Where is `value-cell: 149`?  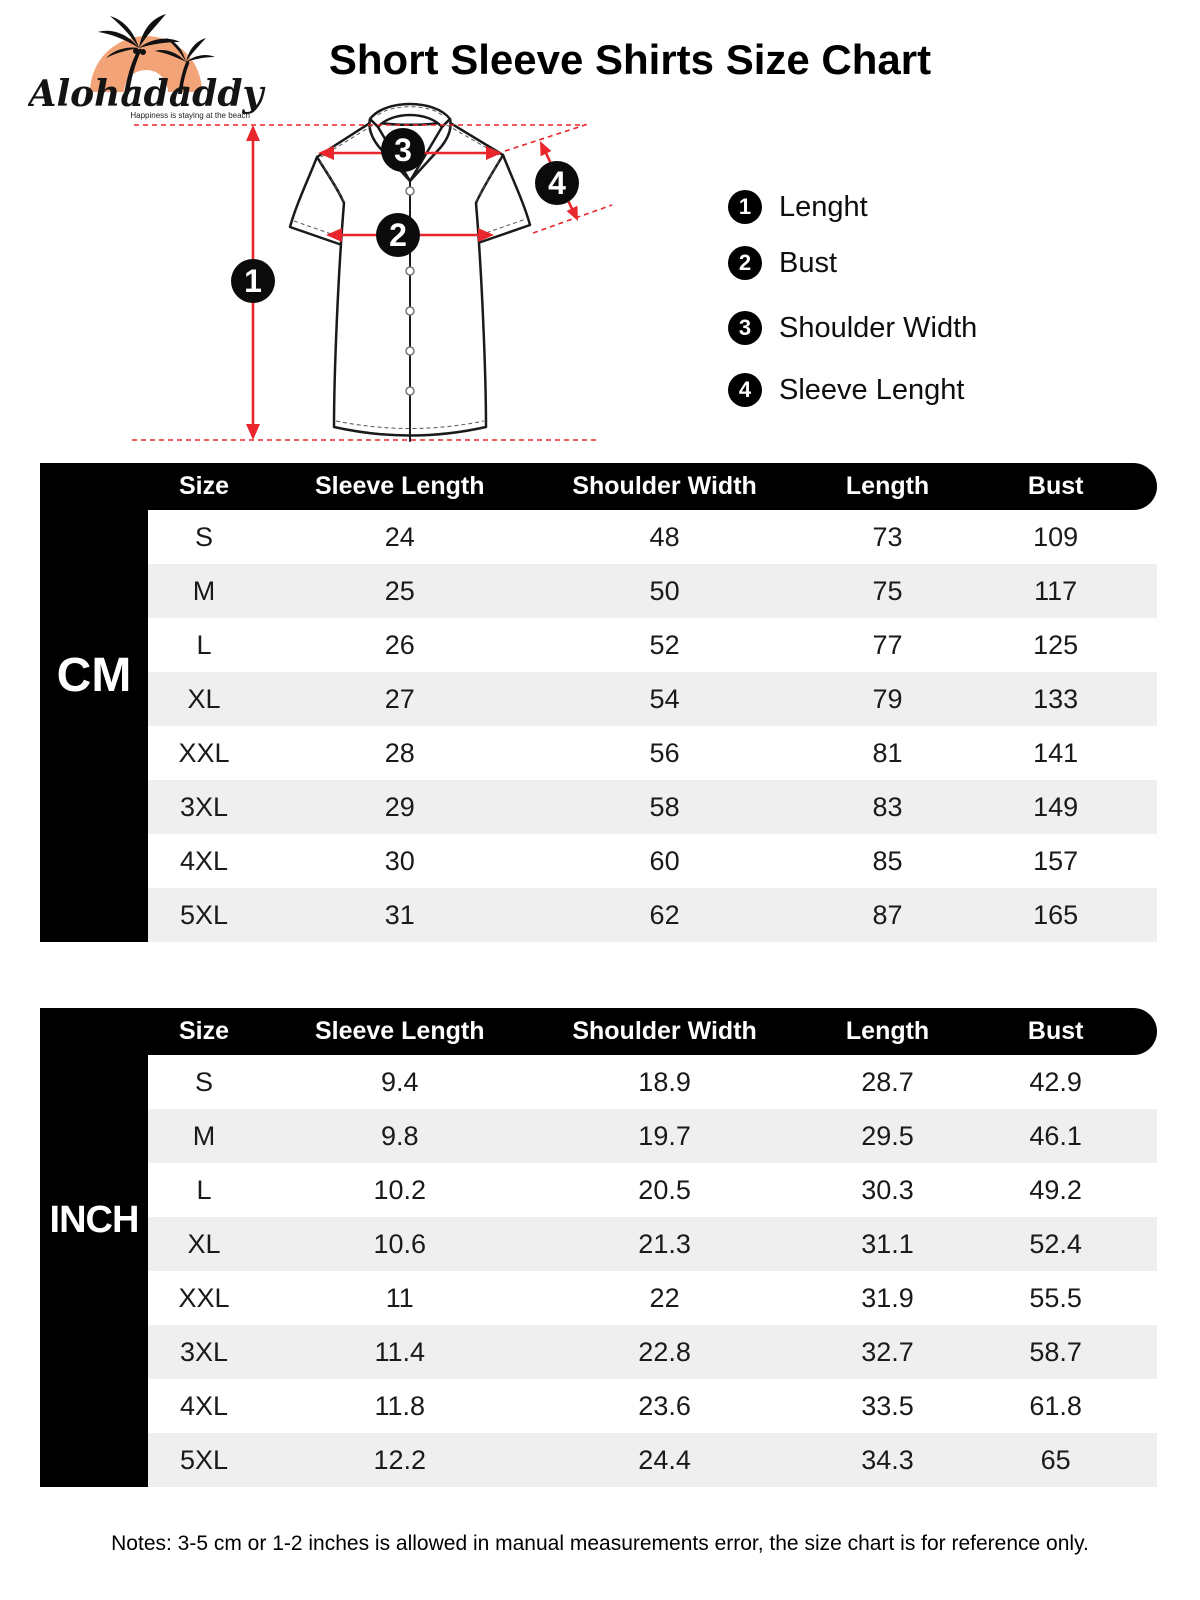
value-cell: 149 is located at coordinates (1056, 806).